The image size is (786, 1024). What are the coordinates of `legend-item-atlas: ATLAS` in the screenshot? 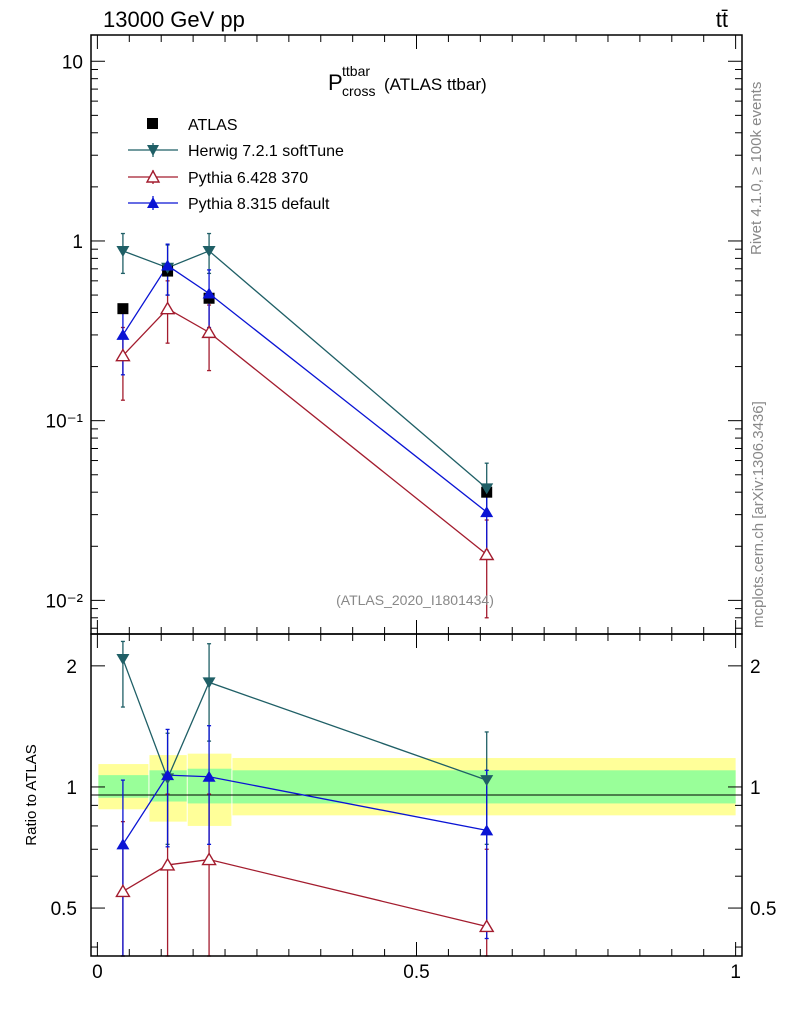 It's located at (192, 125).